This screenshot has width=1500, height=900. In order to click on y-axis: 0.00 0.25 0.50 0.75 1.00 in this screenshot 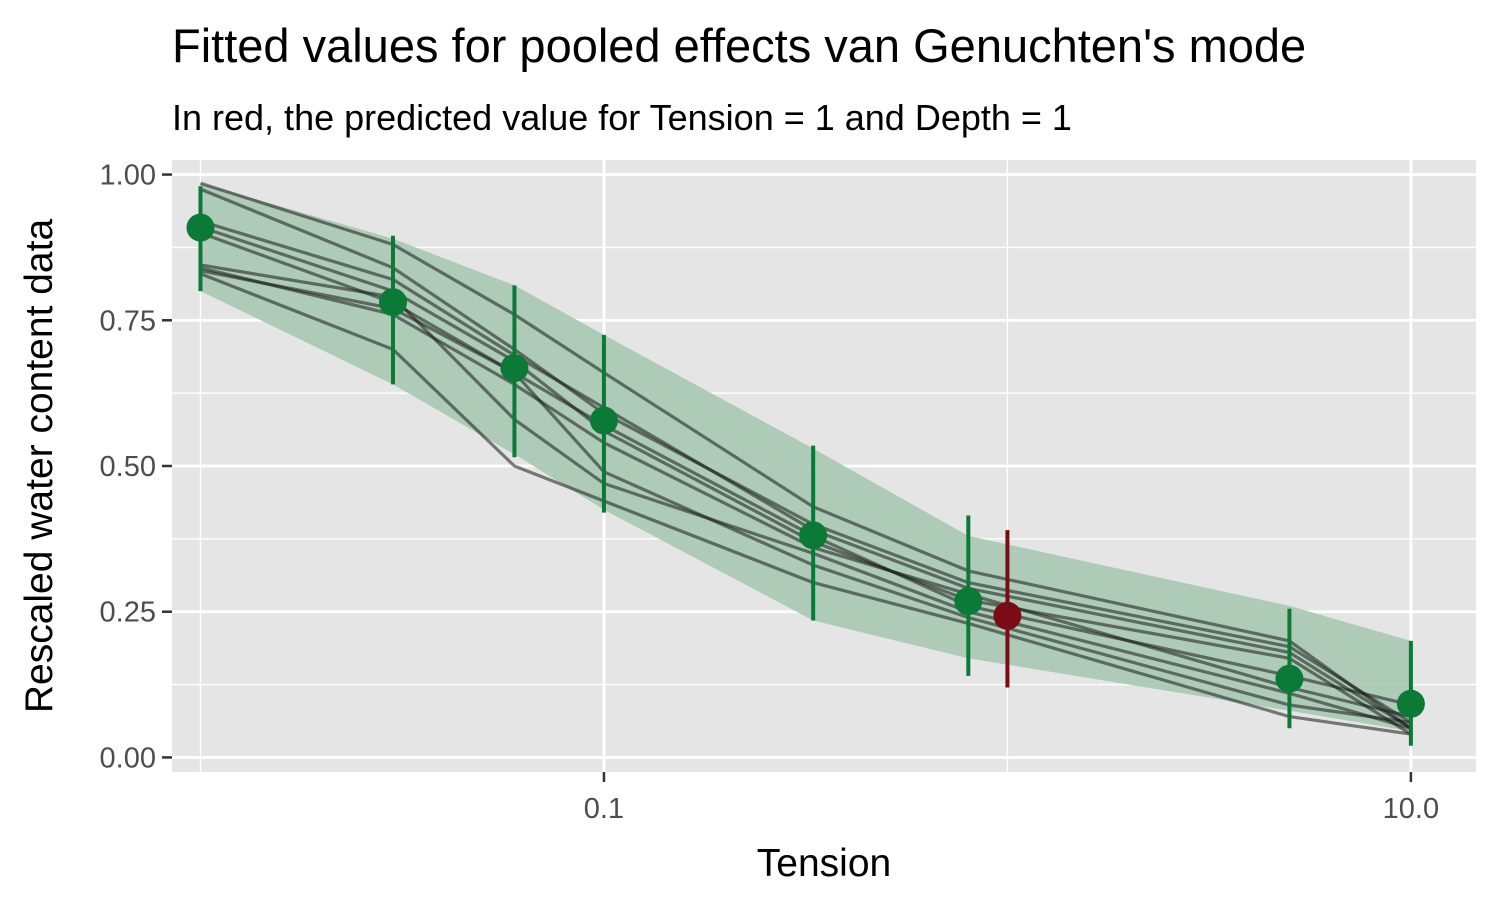, I will do `click(136, 467)`.